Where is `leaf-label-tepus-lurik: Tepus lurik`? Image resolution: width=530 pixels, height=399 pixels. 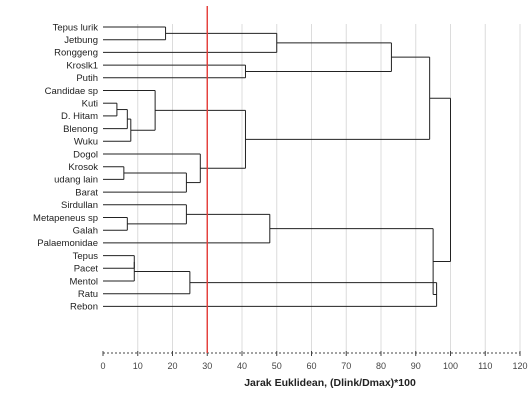 leaf-label-tepus-lurik: Tepus lurik is located at coordinates (76, 27).